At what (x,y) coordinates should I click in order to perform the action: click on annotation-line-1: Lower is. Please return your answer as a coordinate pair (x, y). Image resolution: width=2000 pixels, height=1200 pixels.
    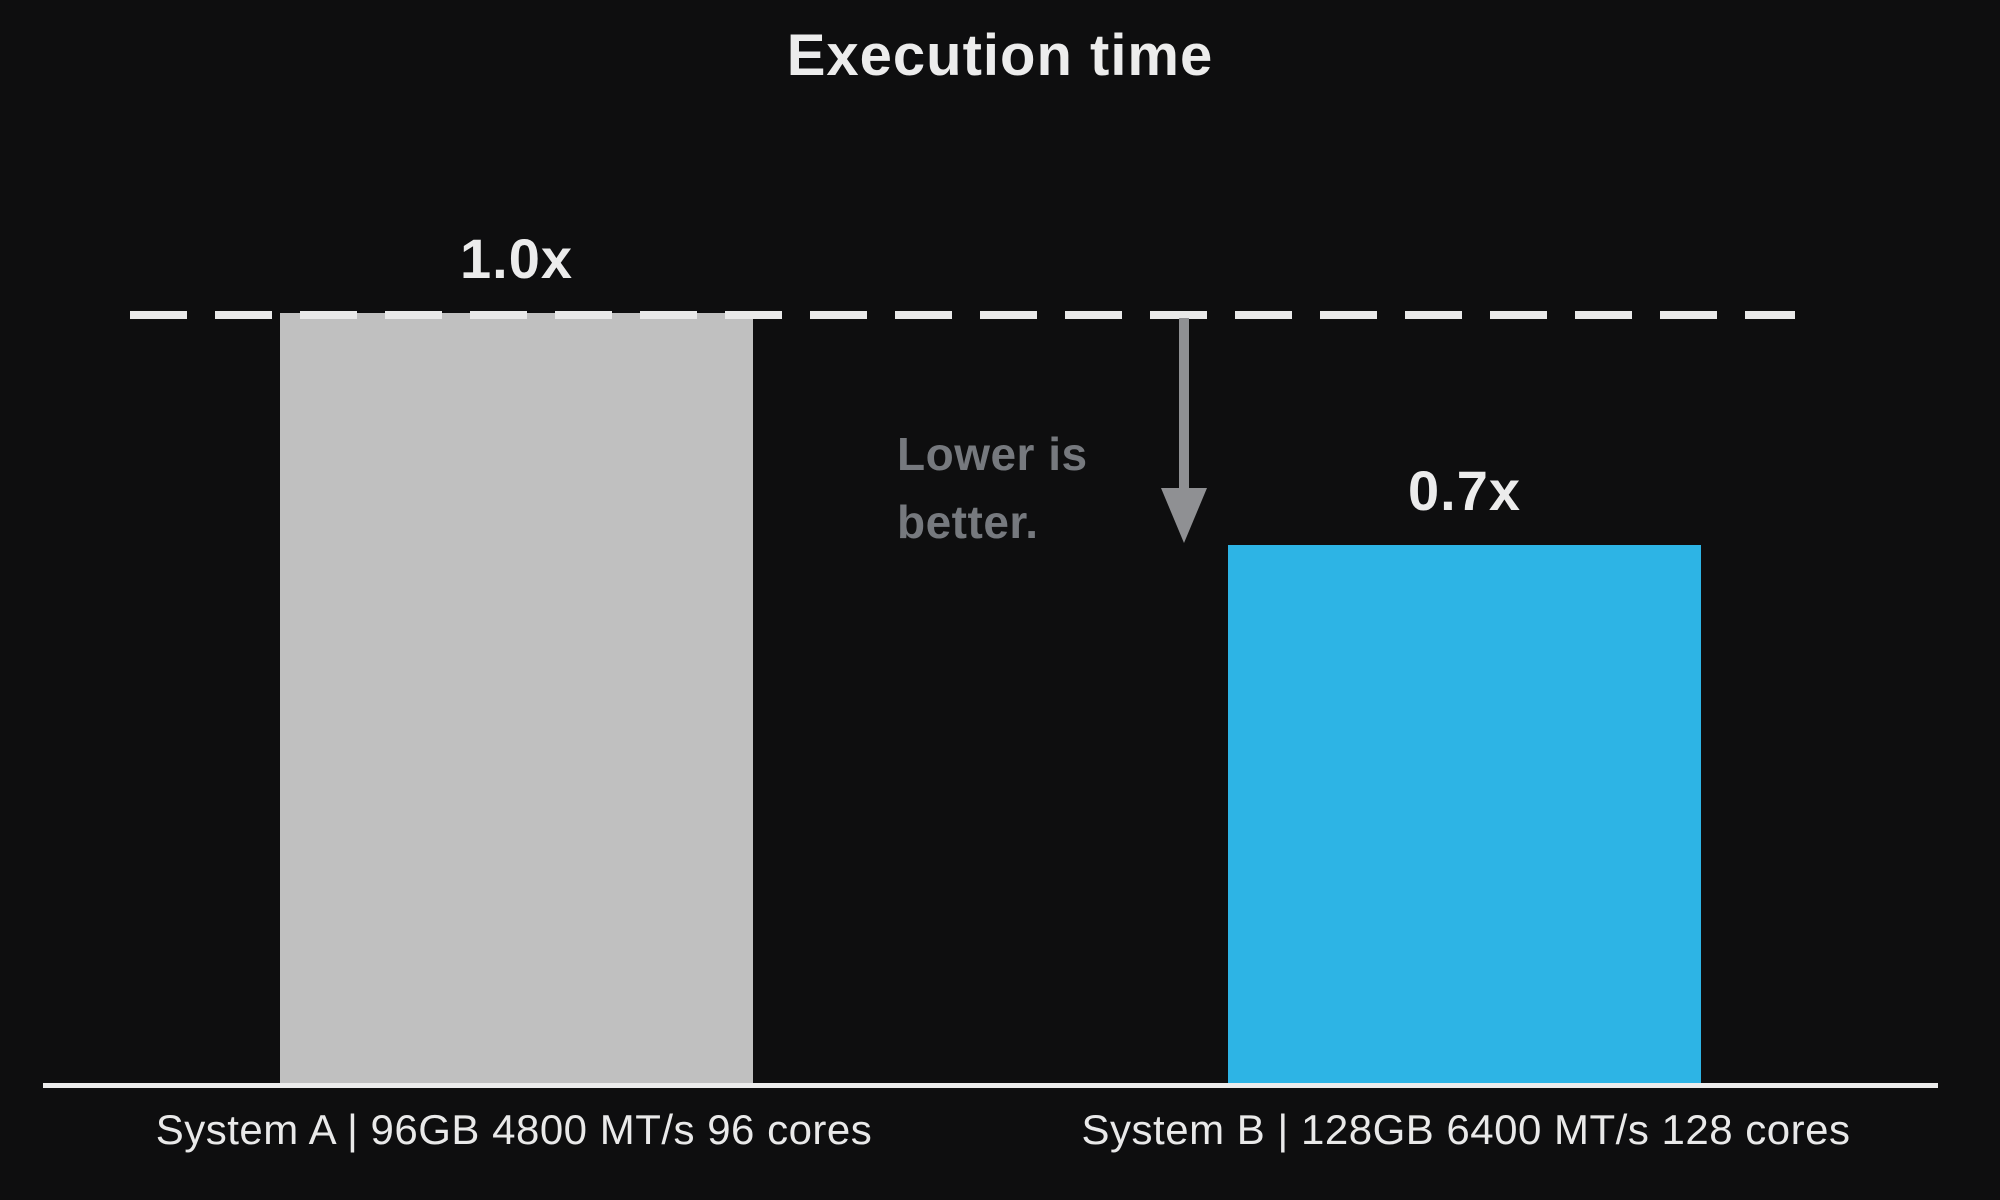
    Looking at the image, I should click on (992, 454).